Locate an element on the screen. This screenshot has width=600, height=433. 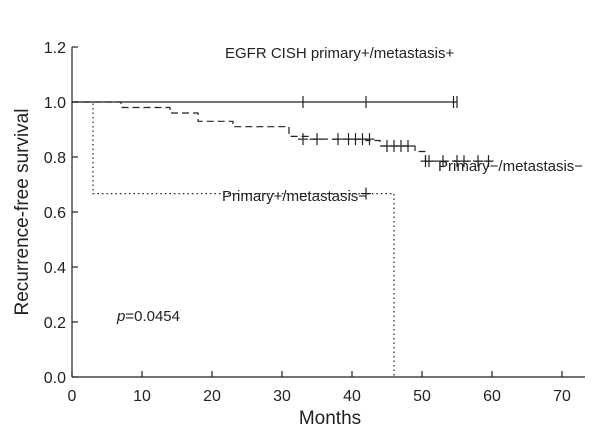
series3-label: Primary+/metastasis− is located at coordinates (294, 196).